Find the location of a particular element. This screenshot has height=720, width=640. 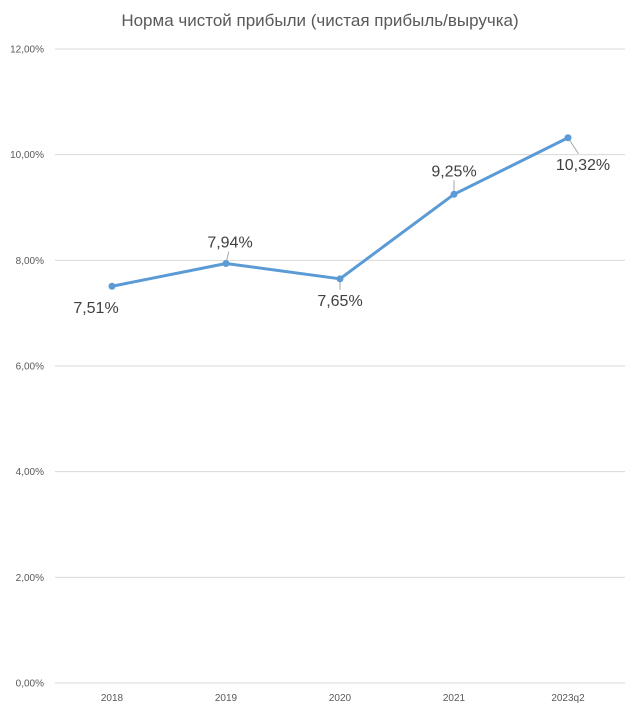

x-tick-label: 2019 is located at coordinates (226, 698).